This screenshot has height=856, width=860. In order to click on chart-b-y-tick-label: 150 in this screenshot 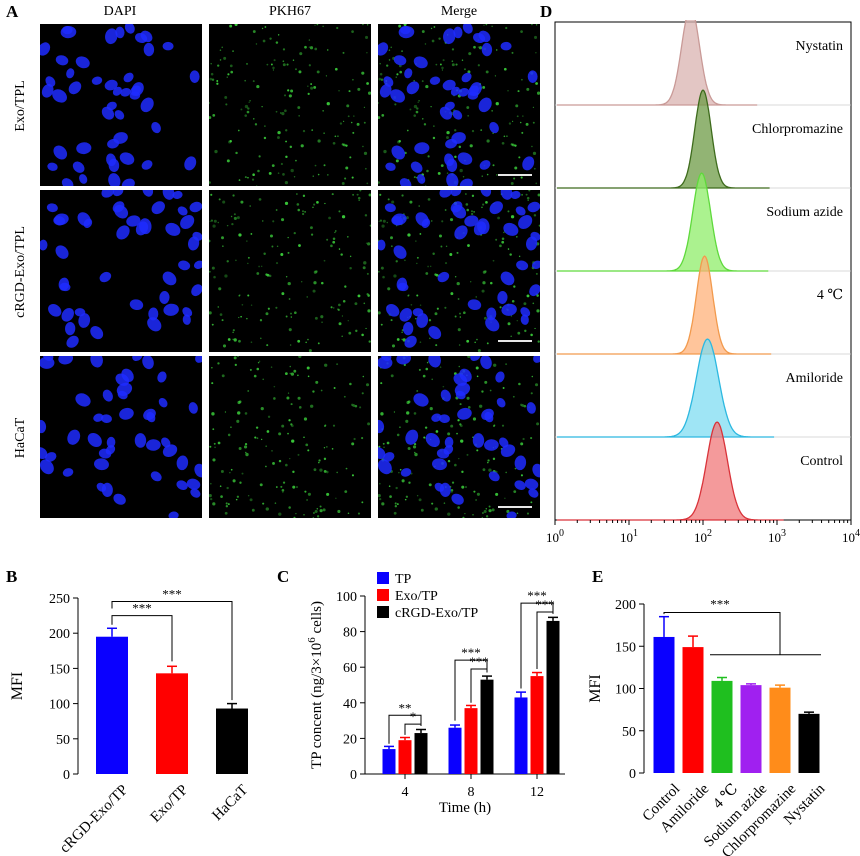, I will do `click(59, 669)`.